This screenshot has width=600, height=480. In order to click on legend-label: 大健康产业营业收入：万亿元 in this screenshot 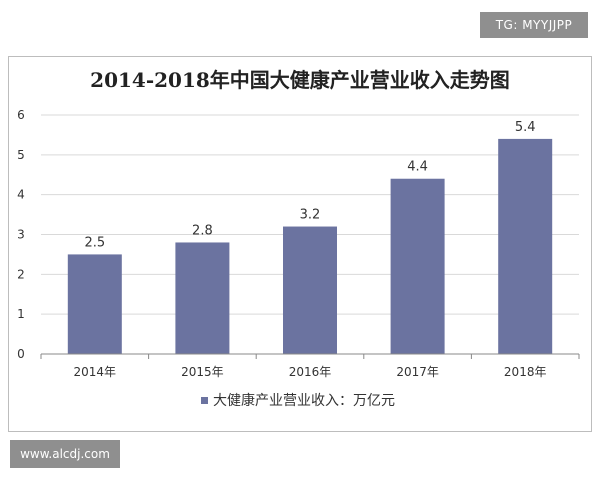, I will do `click(304, 400)`.